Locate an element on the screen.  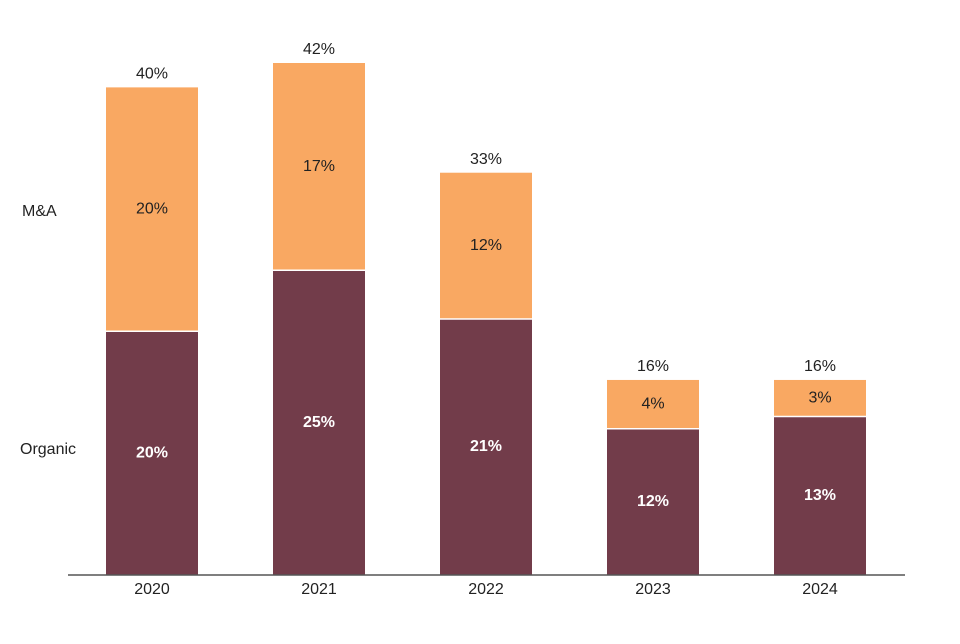
total-label-2020: 40% is located at coordinates (152, 74).